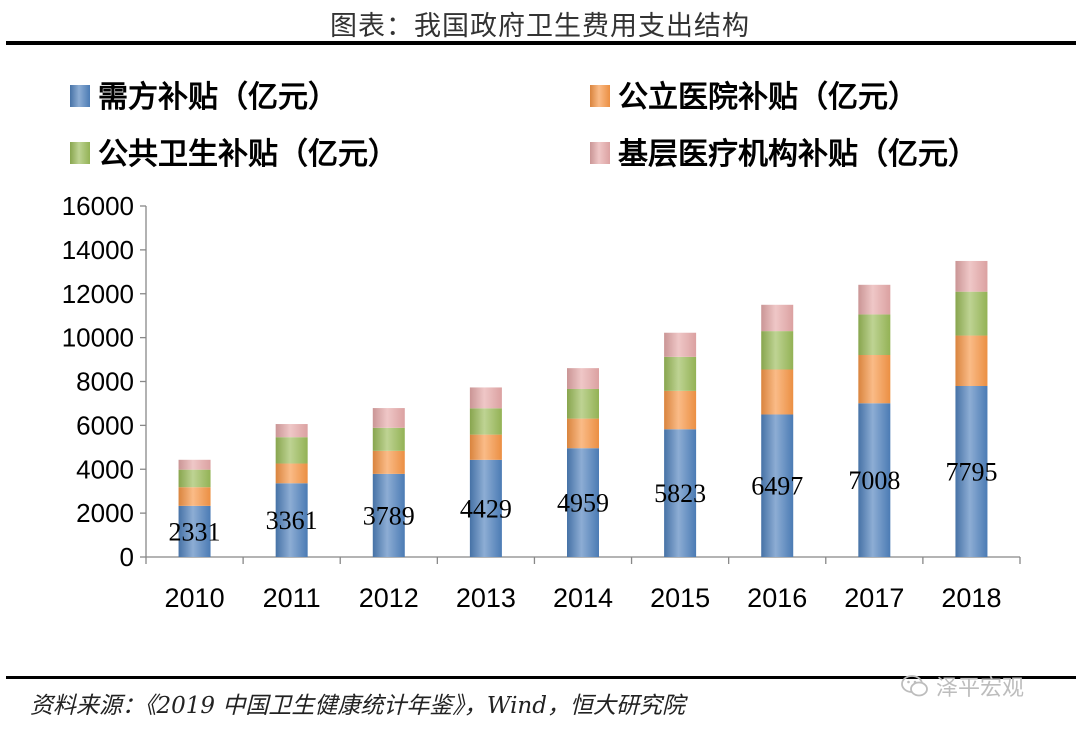 The height and width of the screenshot is (730, 1080). I want to click on y-tick-label: 2000, so click(105, 513).